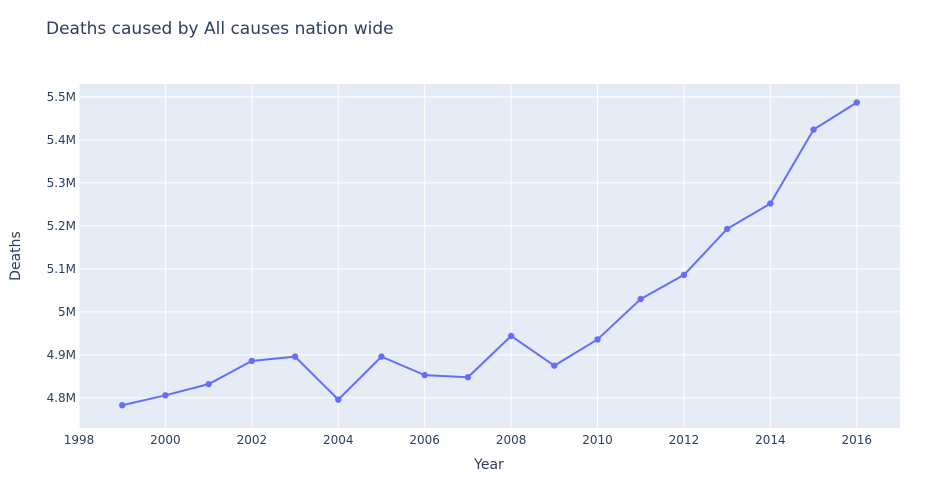 The image size is (937, 488). What do you see at coordinates (61, 183) in the screenshot?
I see `y-tick-label: 5.3M` at bounding box center [61, 183].